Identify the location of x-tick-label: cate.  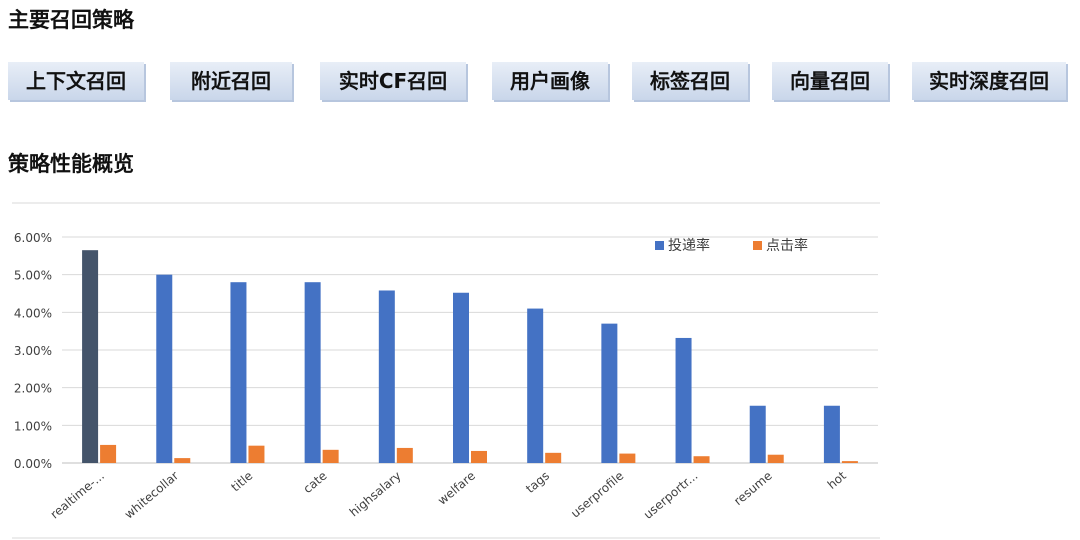
(315, 482).